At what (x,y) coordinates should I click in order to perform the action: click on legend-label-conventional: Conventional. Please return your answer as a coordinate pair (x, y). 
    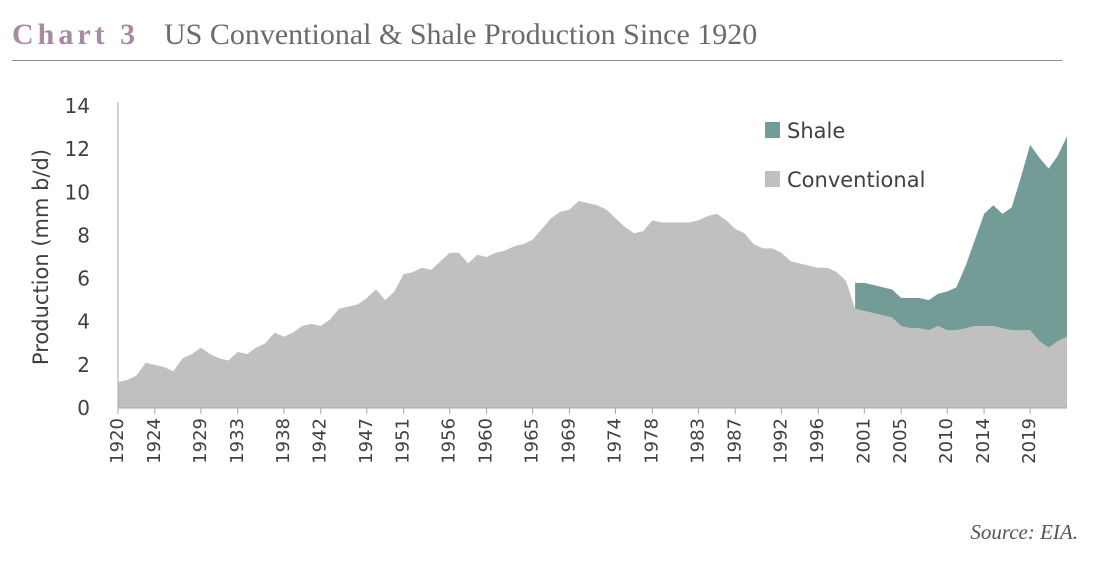
    Looking at the image, I should click on (856, 180).